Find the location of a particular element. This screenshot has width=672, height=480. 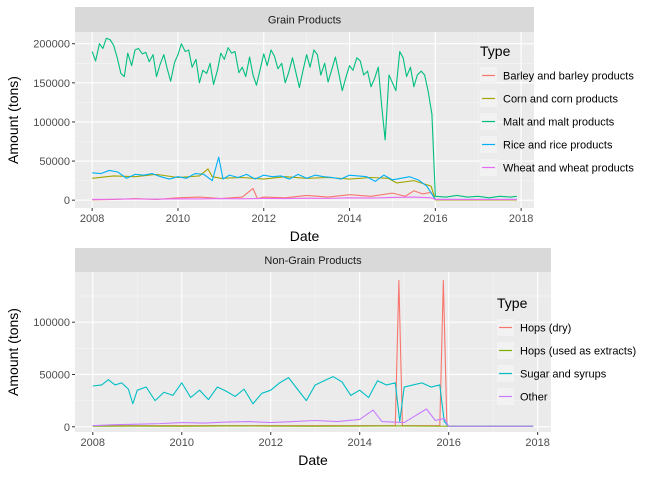

facet-strip-title: Non-Grain Products is located at coordinates (313, 261).